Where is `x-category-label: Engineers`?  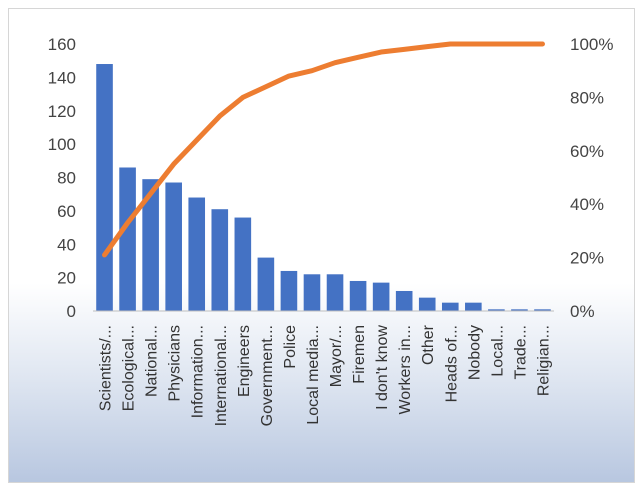
x-category-label: Engineers is located at coordinates (244, 361).